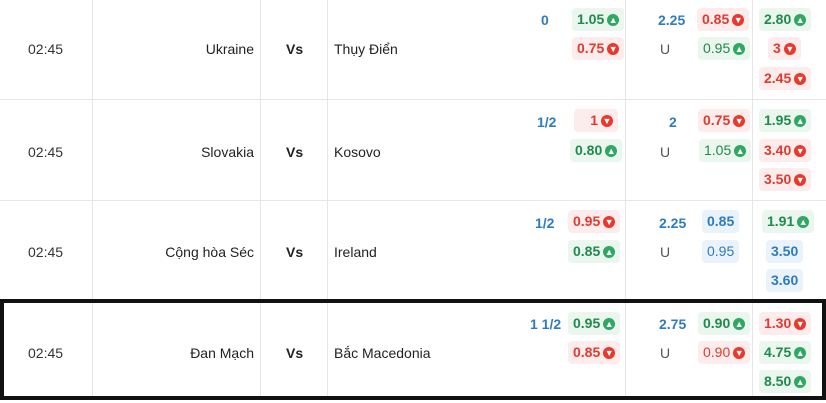  What do you see at coordinates (778, 352) in the screenshot?
I see `odd-value: 4.75` at bounding box center [778, 352].